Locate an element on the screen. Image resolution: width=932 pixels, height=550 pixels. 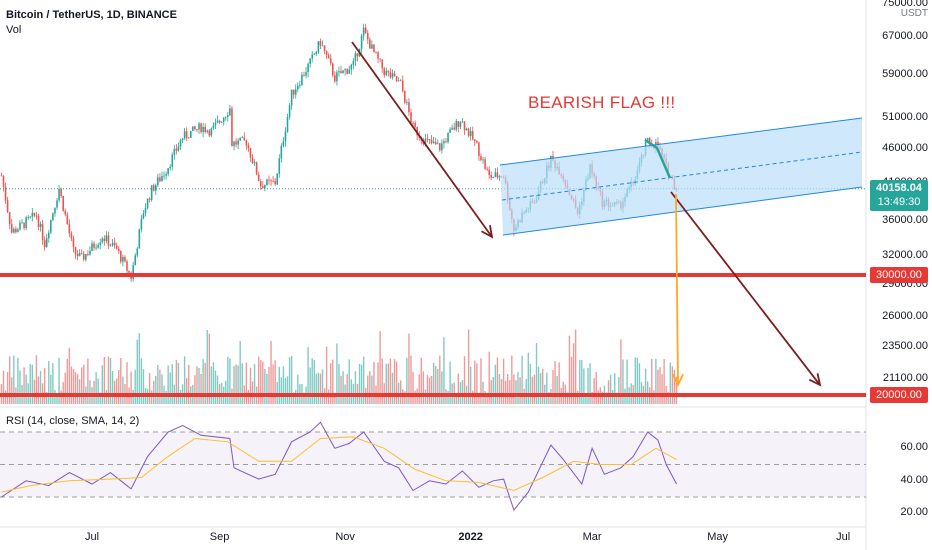
symbol-title: Bitcoin / TetherUS, 1D, BINANCE is located at coordinates (91, 15).